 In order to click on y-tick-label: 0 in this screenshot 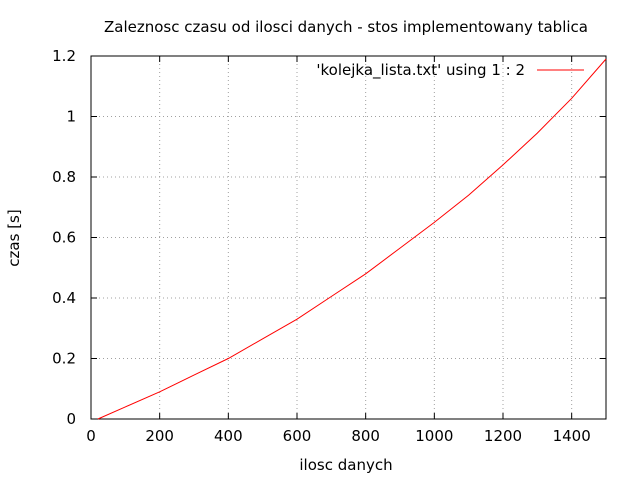, I will do `click(71, 419)`.